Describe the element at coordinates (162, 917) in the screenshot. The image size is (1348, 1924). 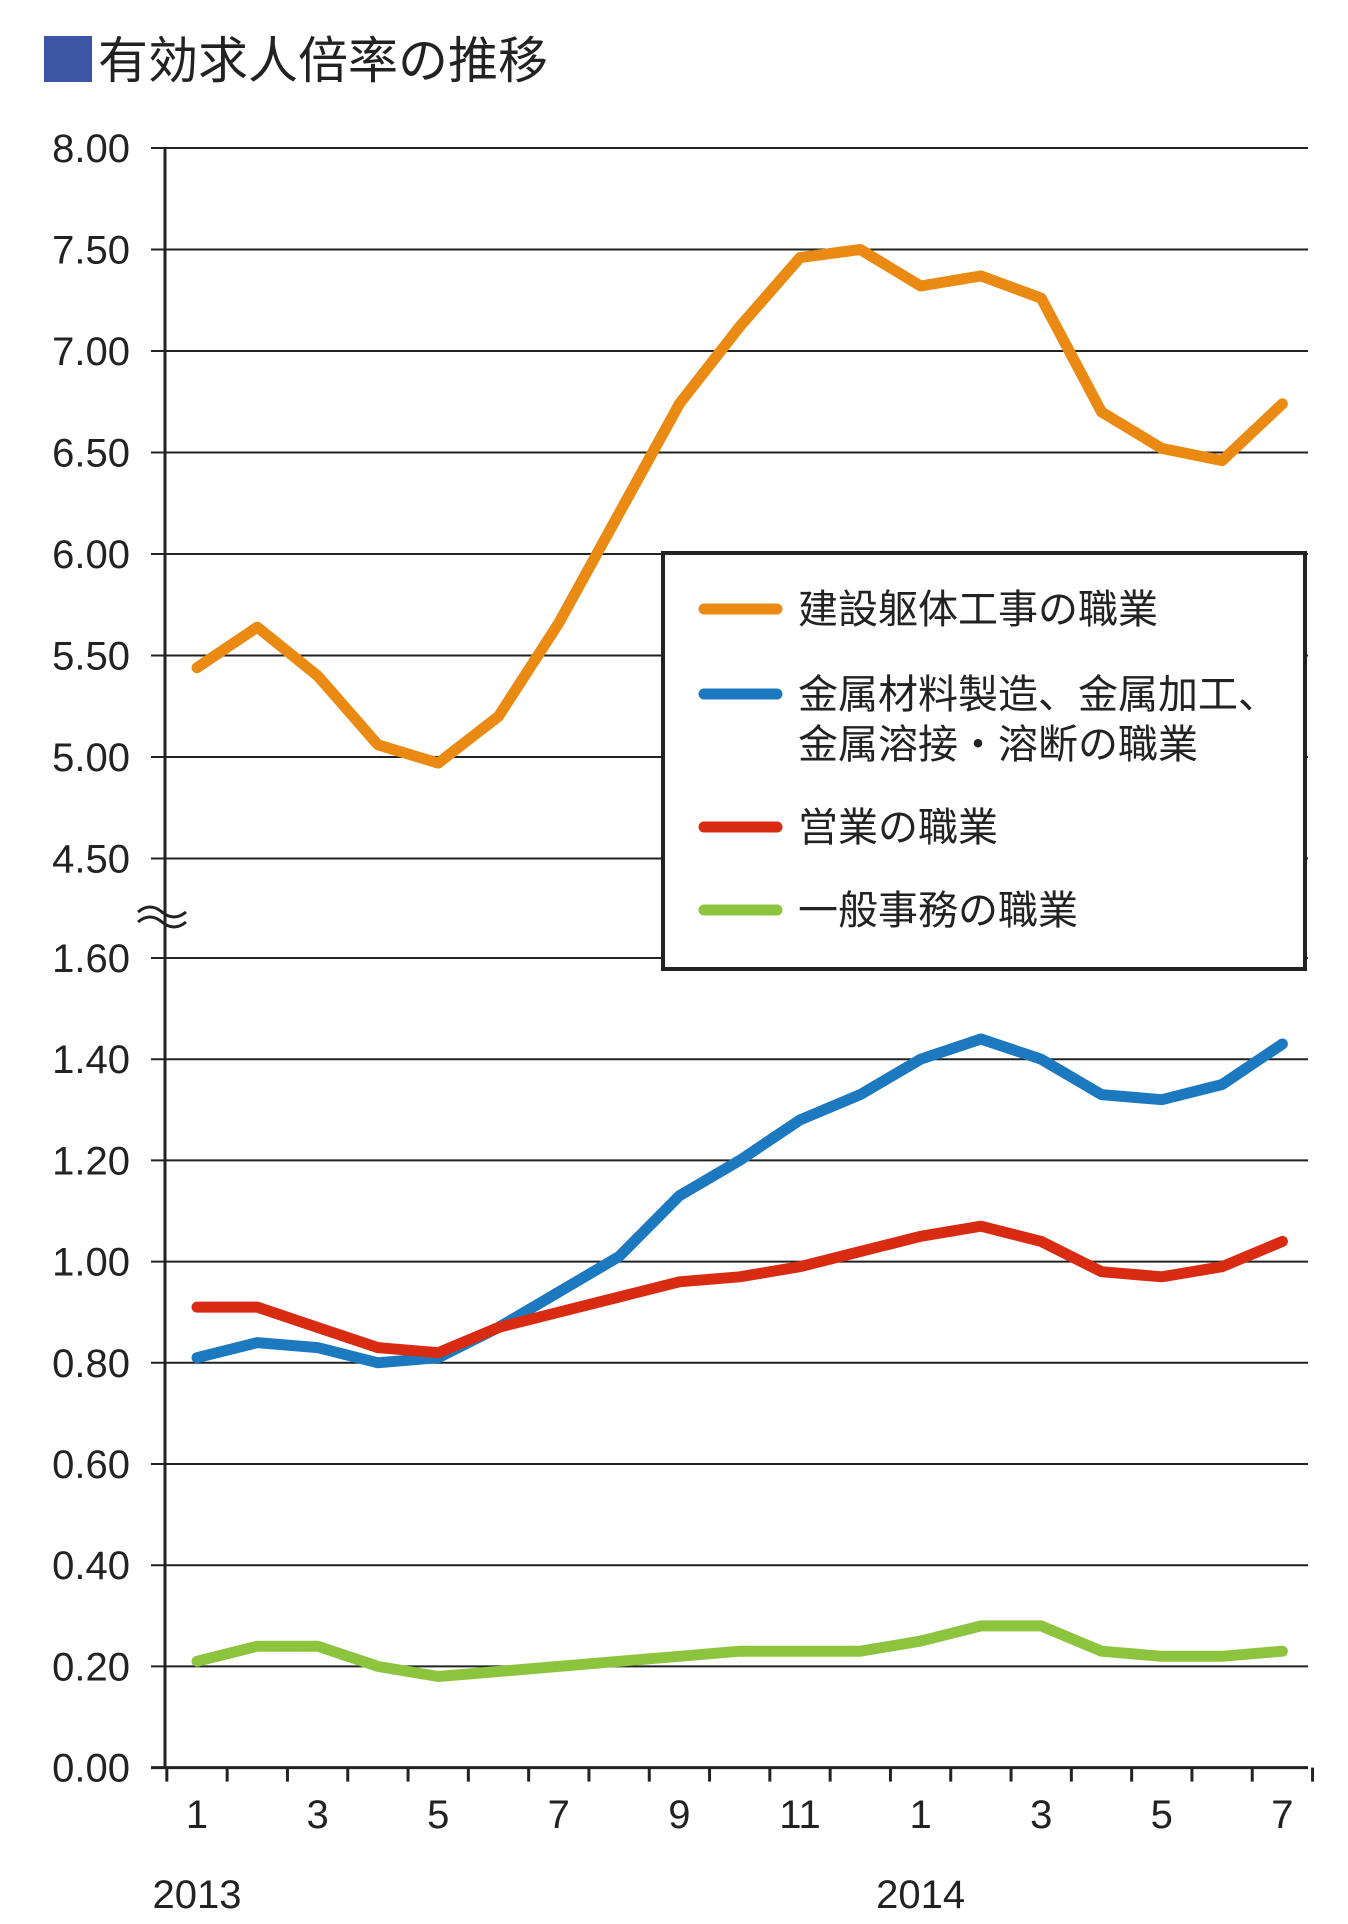
I see `axis-break-icon` at that location.